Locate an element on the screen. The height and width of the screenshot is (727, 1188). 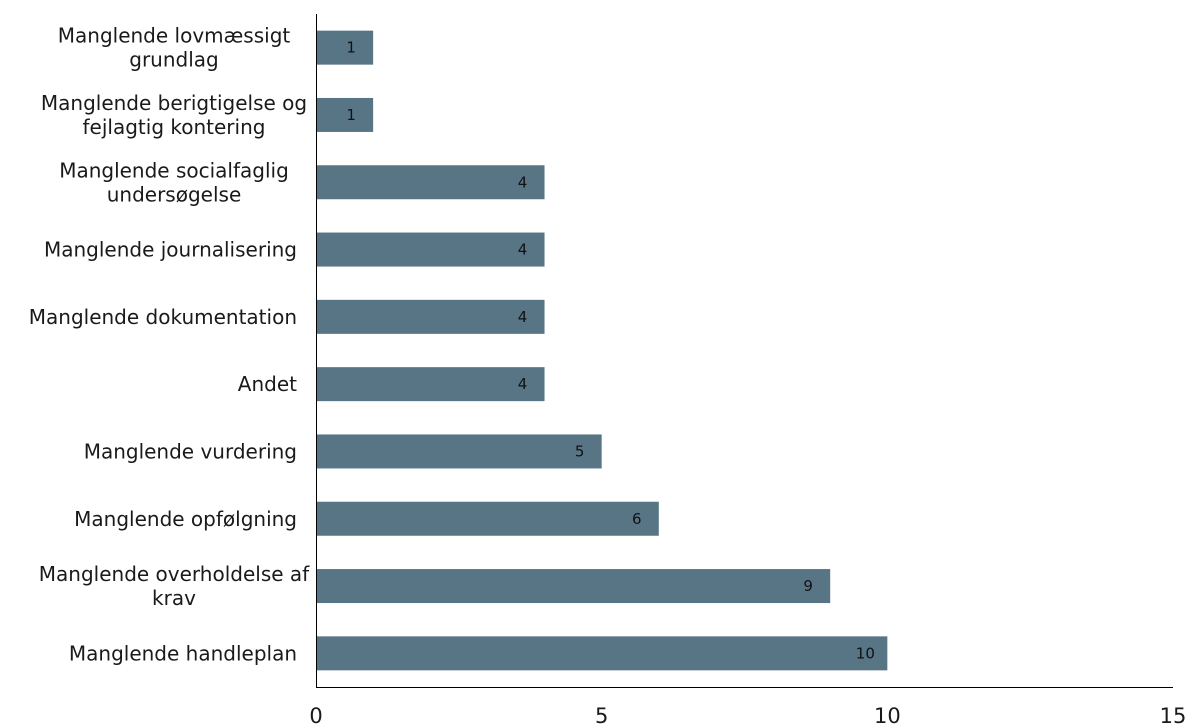
category-label-line: Manglende overholdelse af is located at coordinates (174, 574).